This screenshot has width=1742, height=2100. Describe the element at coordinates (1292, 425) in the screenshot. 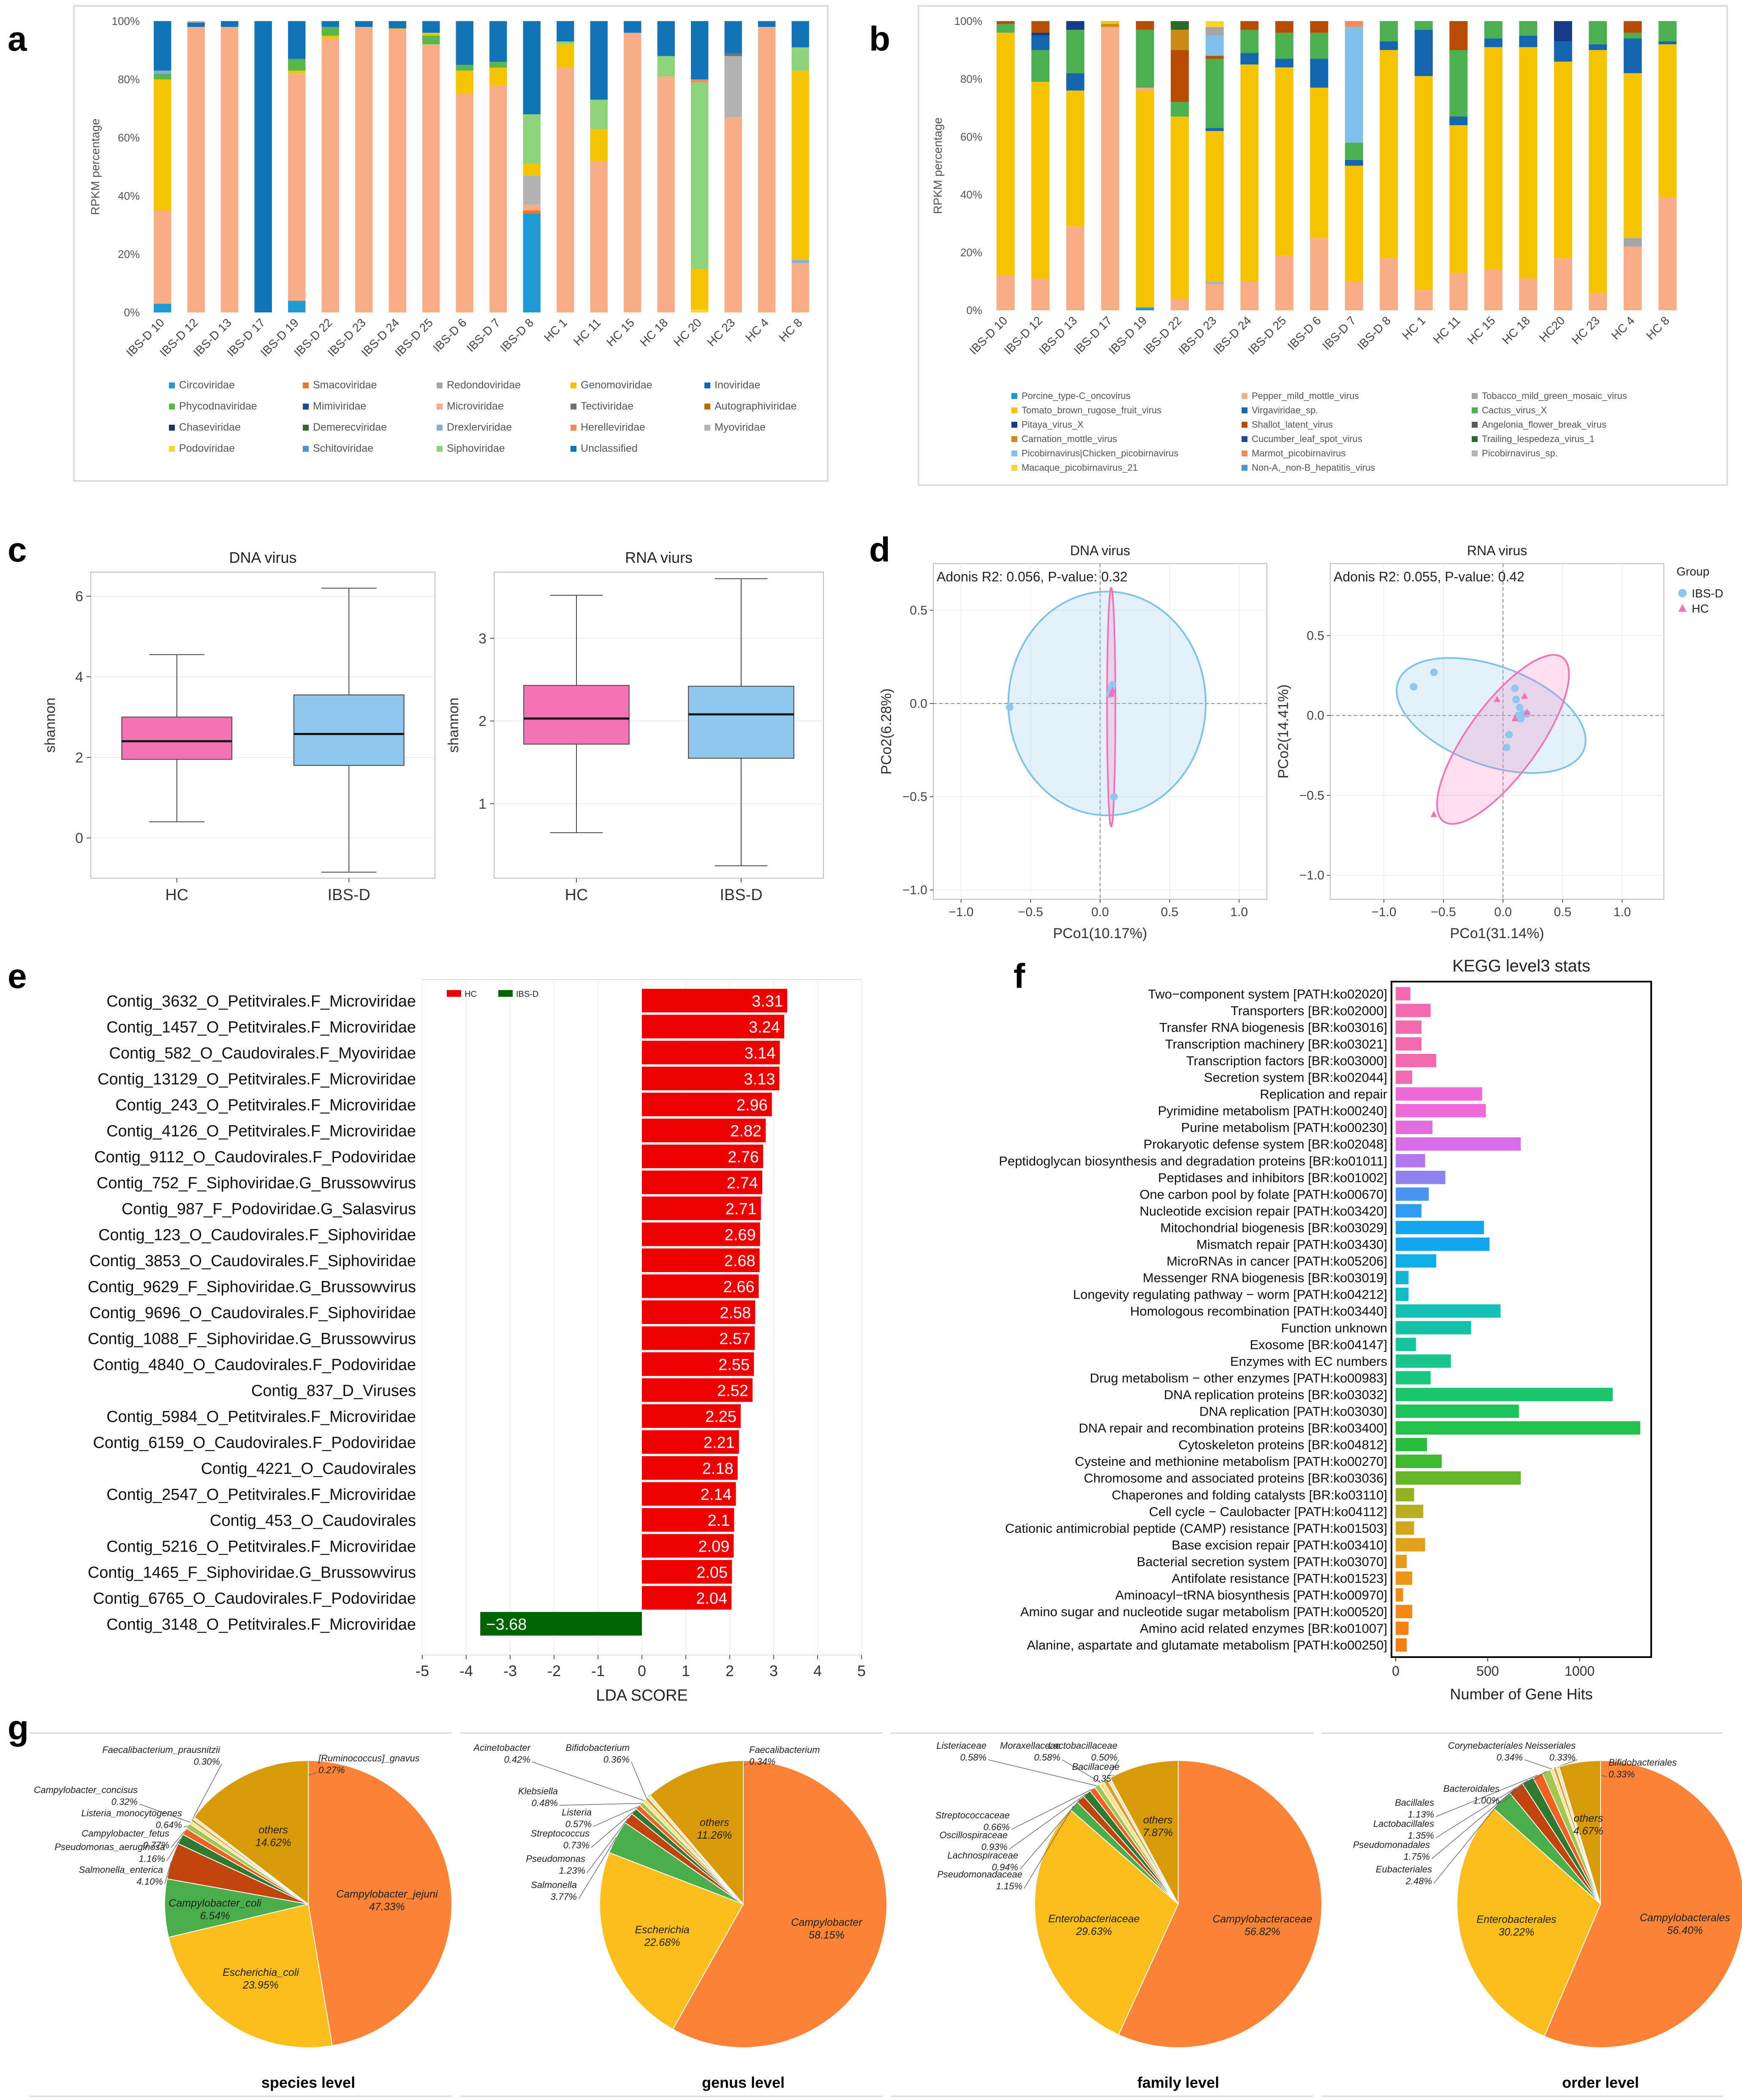

I see `legend-label: Shallot_latent_virus` at that location.